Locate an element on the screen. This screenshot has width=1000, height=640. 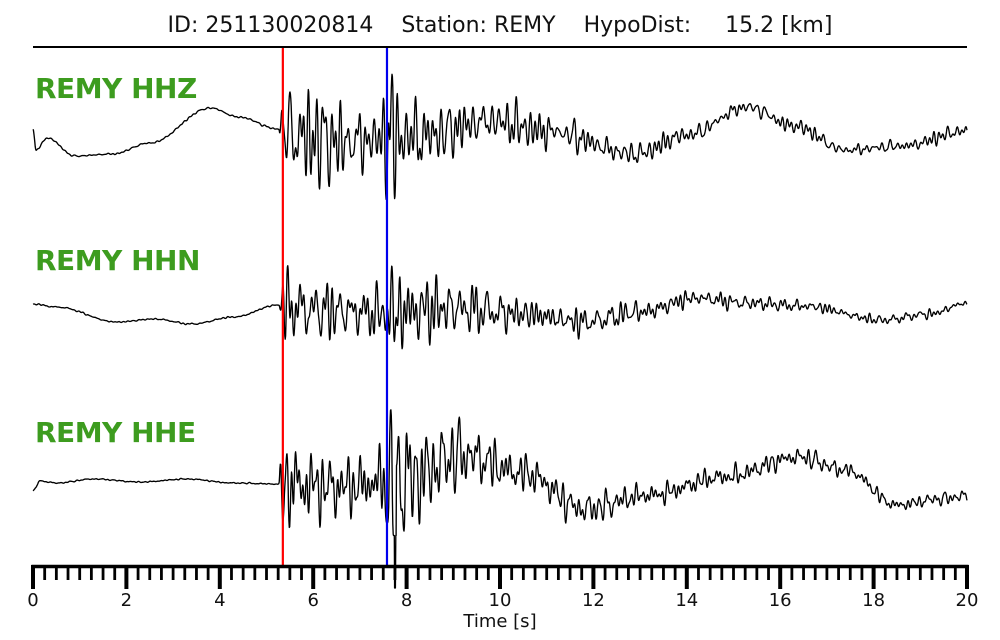
axis-tick-label: 20 is located at coordinates (967, 600).